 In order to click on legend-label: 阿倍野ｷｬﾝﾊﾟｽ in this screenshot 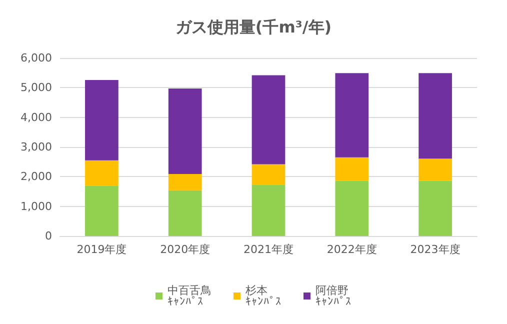, I will do `click(334, 296)`.